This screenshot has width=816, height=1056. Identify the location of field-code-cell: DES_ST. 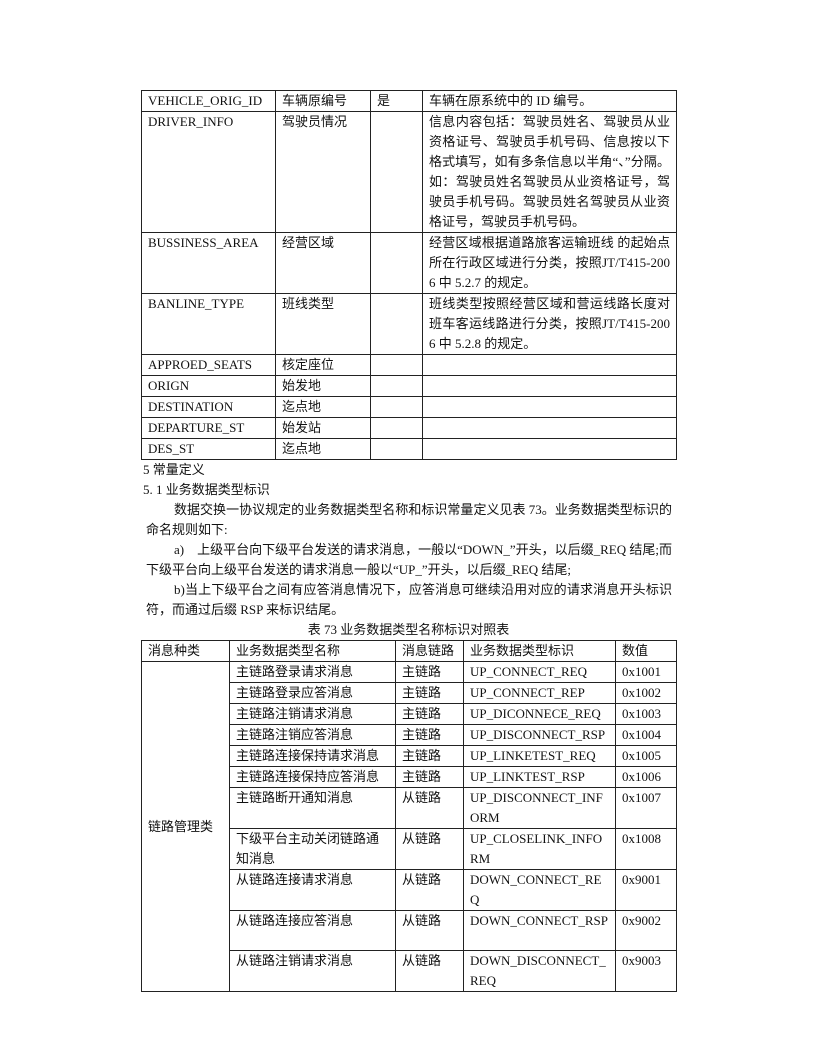
(208, 449).